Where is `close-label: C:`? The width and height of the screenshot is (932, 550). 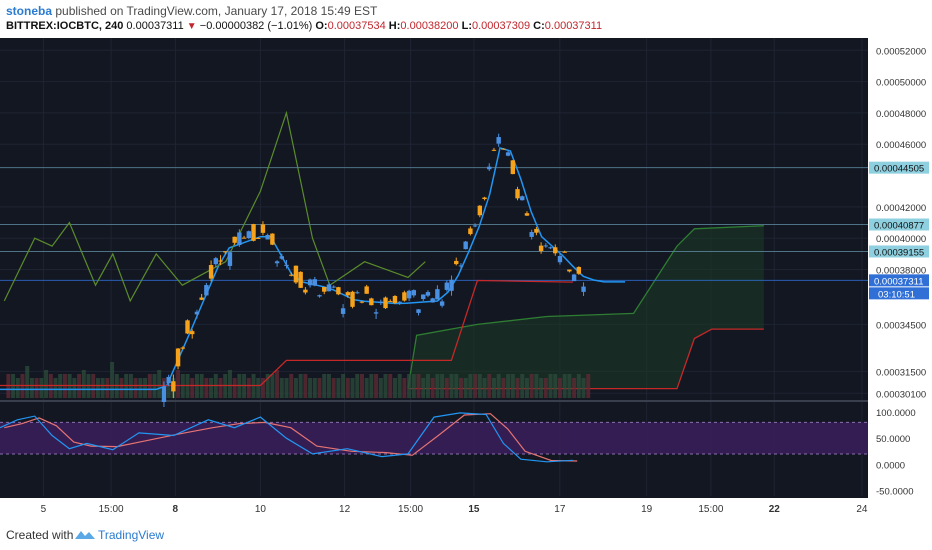
close-label: C: is located at coordinates (539, 26).